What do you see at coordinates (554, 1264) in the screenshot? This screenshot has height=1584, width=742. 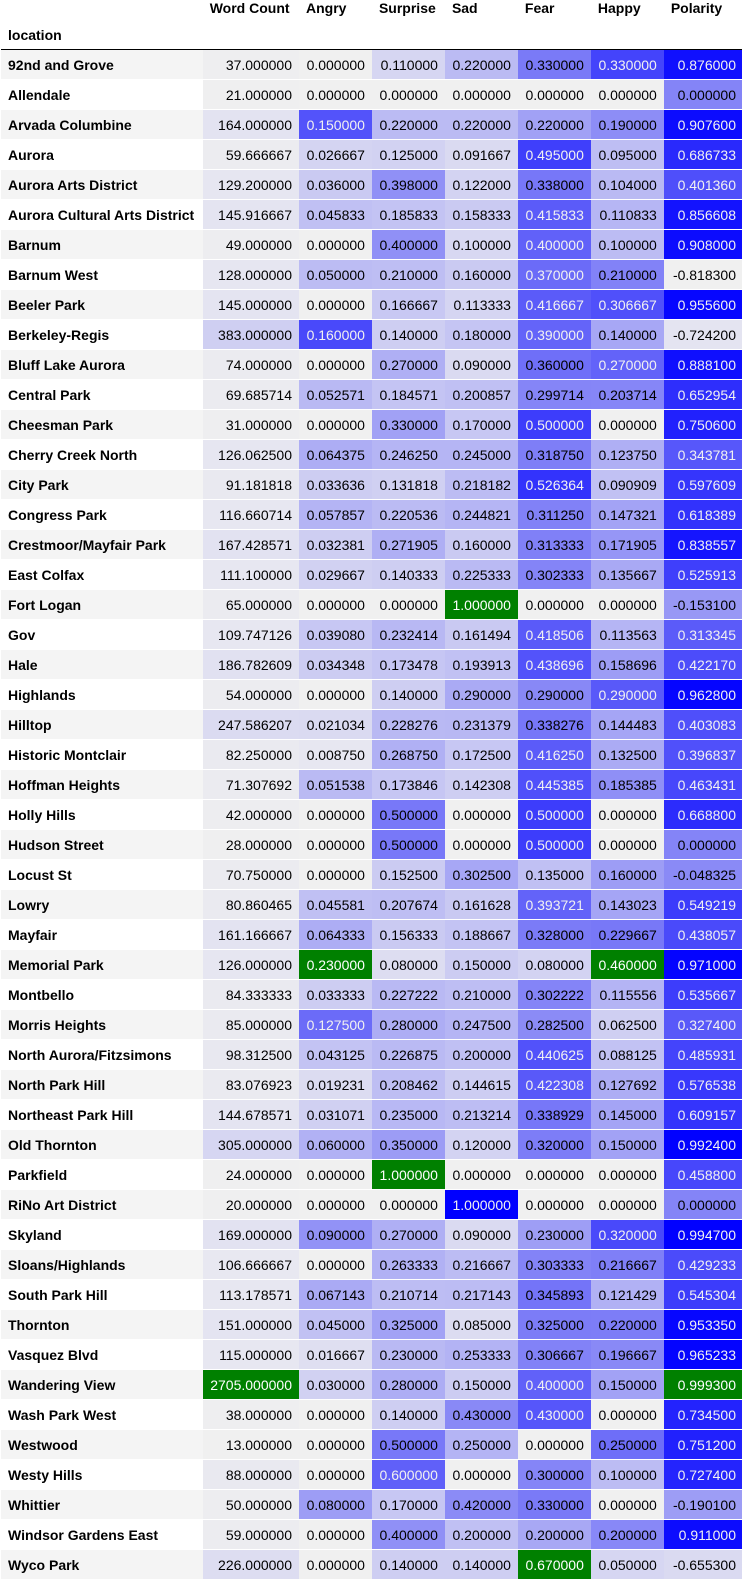 I see `cell-fear: 0.303333` at bounding box center [554, 1264].